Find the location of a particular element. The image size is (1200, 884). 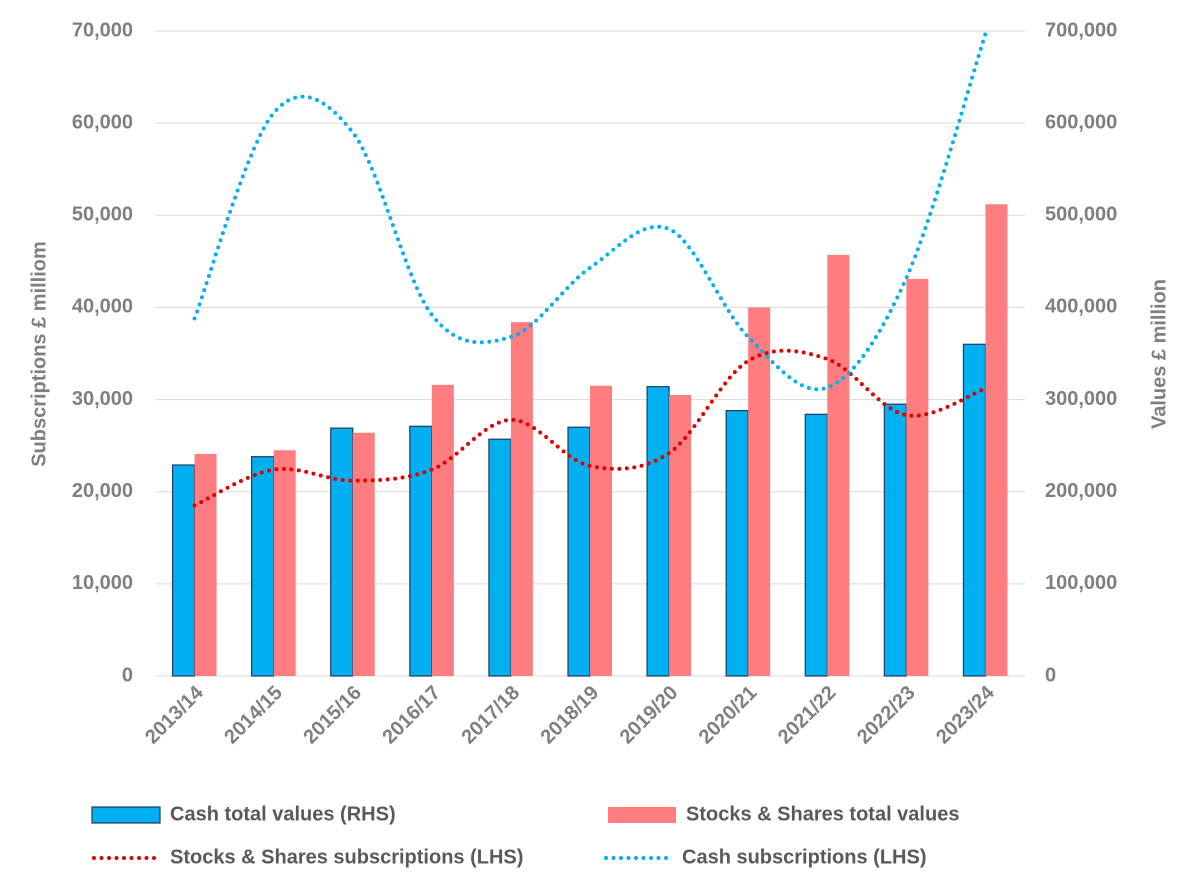

line is located at coordinates (590, 428).